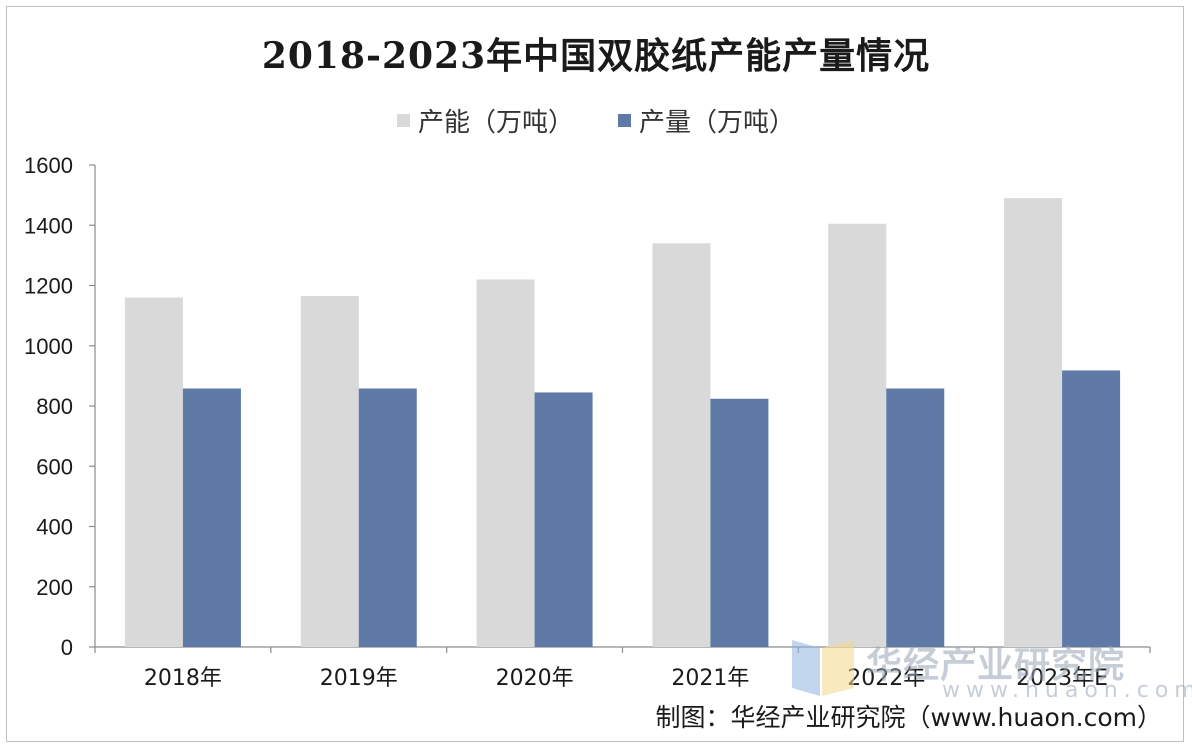 The height and width of the screenshot is (750, 1192). Describe the element at coordinates (54, 466) in the screenshot. I see `y-tick-label: 600` at that location.